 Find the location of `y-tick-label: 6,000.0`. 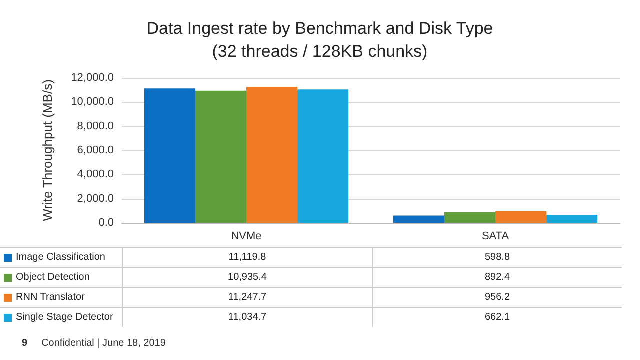

y-tick-label: 6,000.0 is located at coordinates (95, 150).